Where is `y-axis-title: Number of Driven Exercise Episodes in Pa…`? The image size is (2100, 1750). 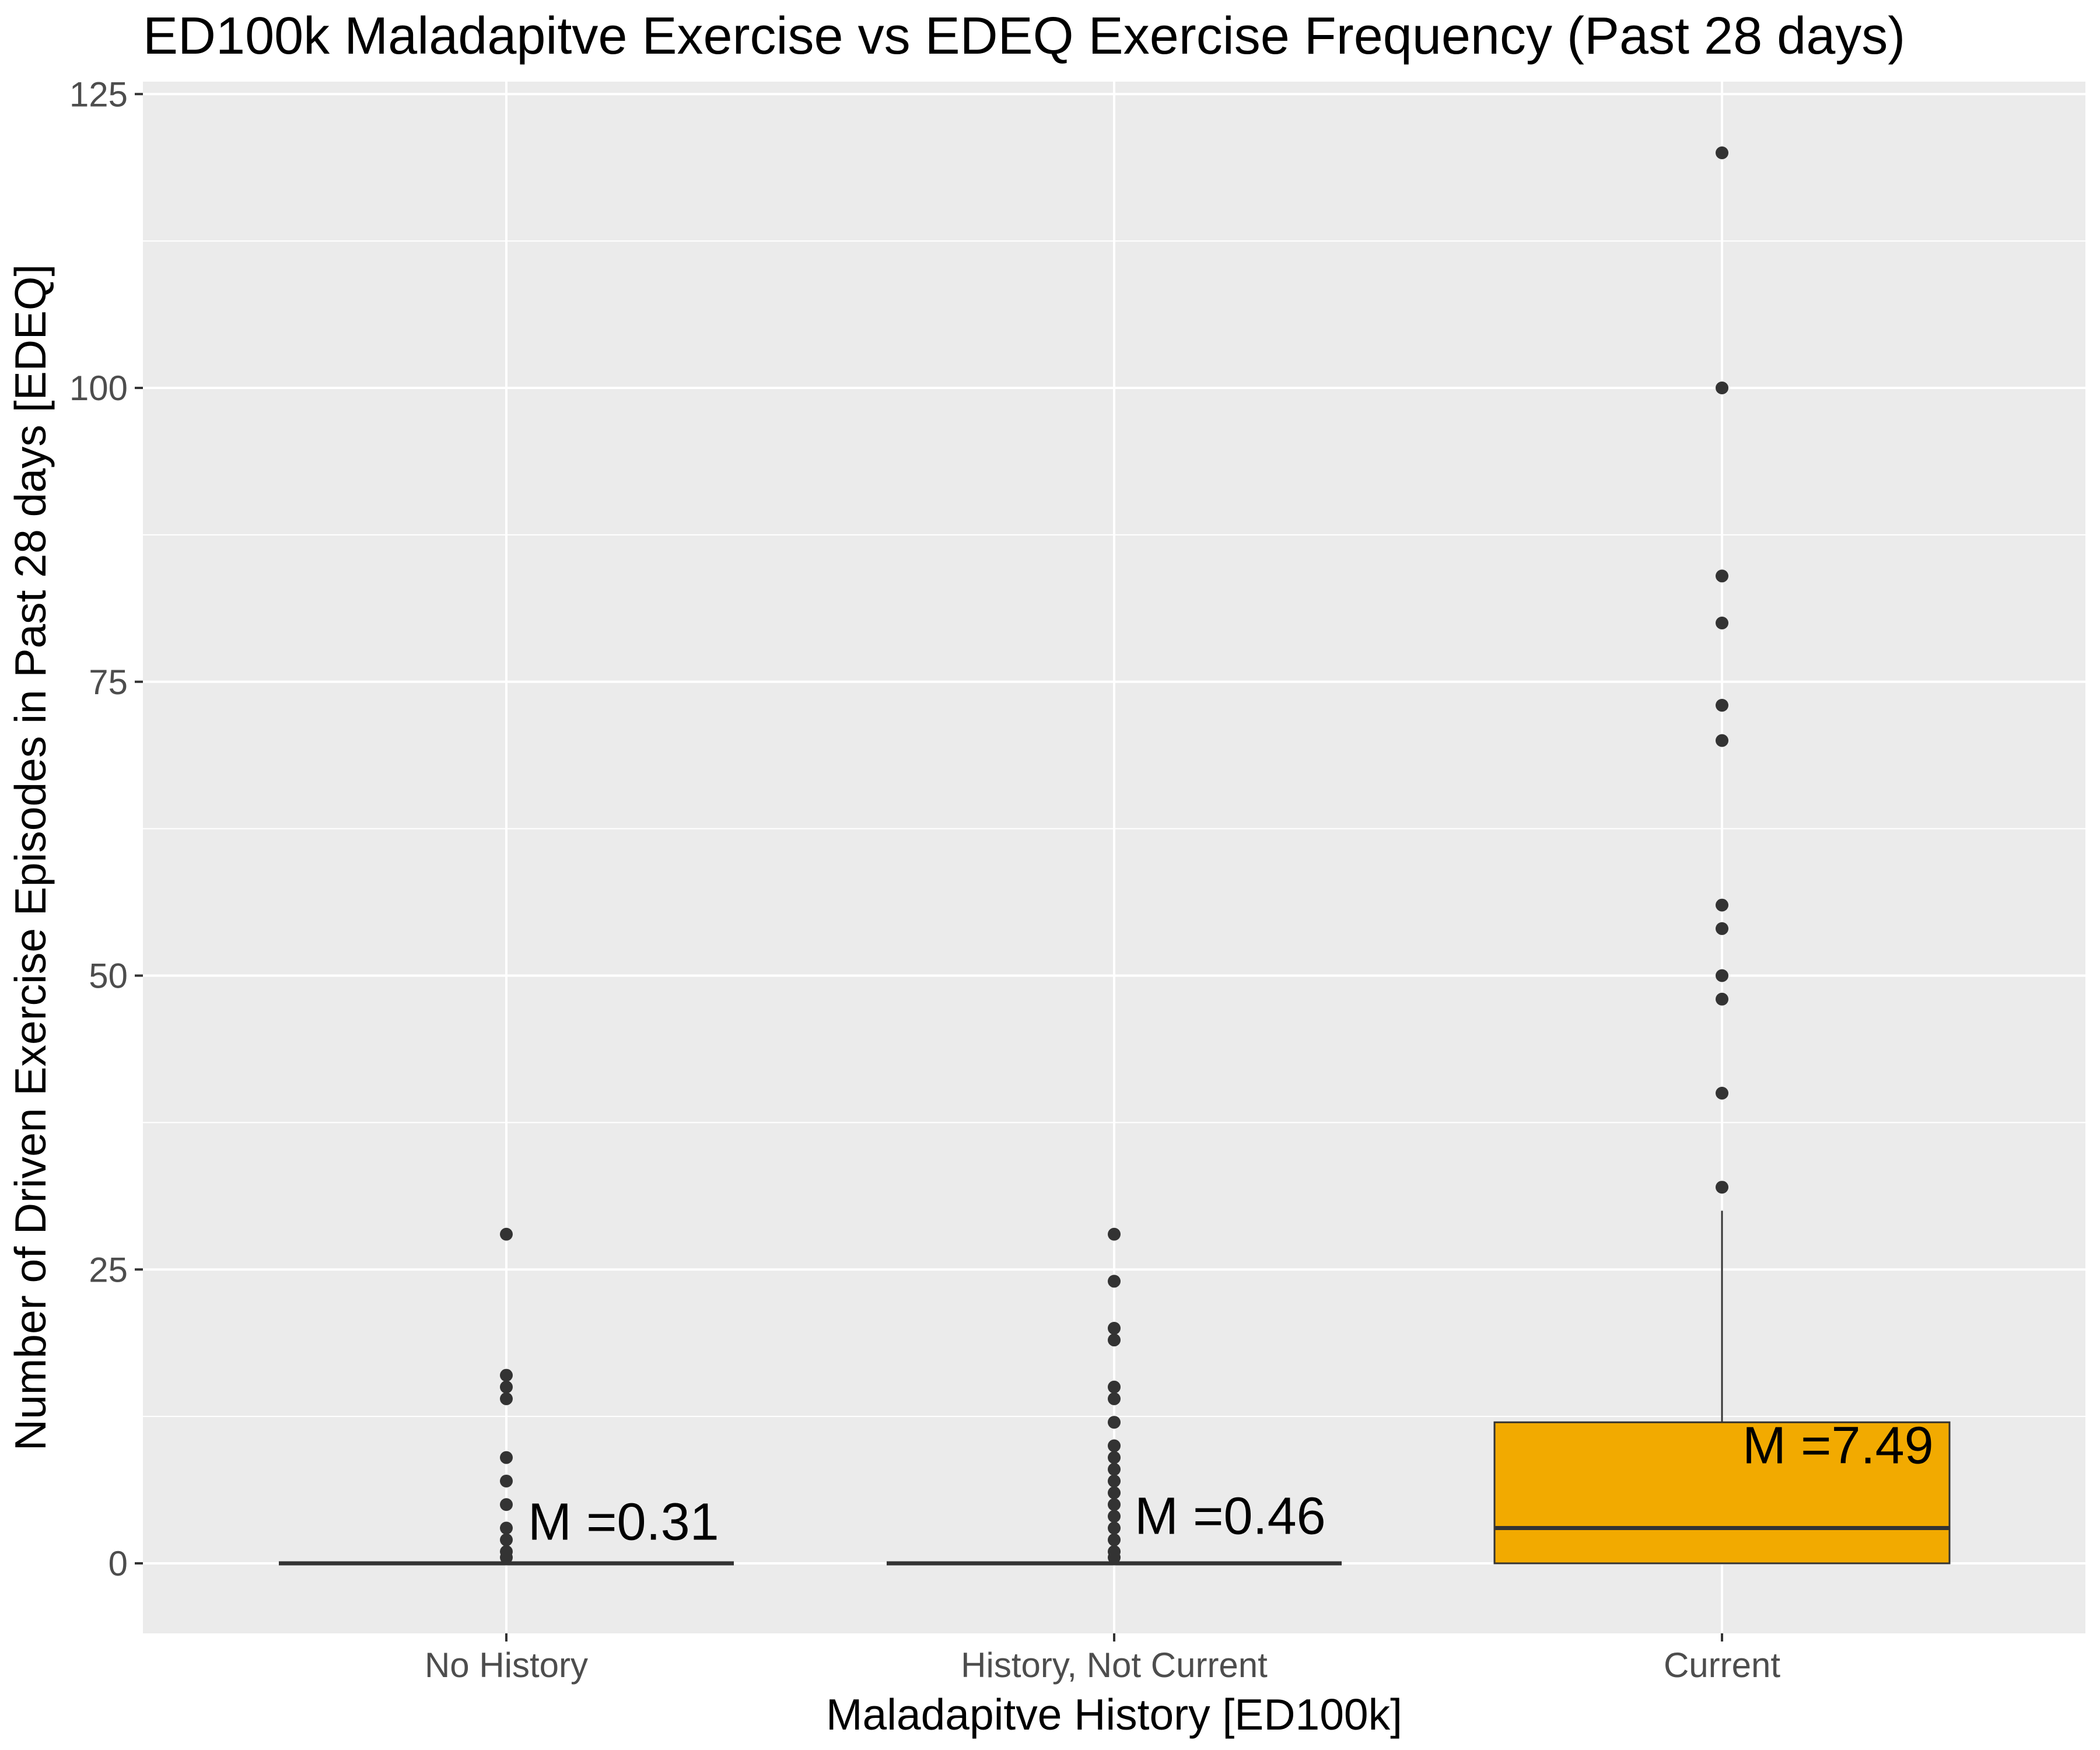 y-axis-title: Number of Driven Exercise Episodes in Pa… is located at coordinates (30, 857).